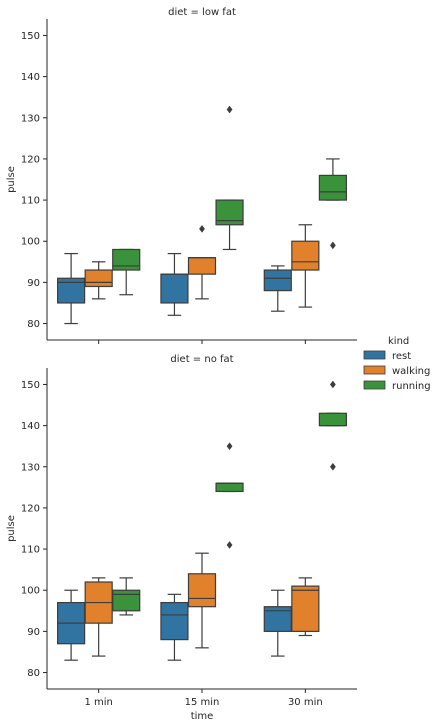 This screenshot has height=726, width=439. I want to click on panel-title: diet = low fat, so click(202, 12).